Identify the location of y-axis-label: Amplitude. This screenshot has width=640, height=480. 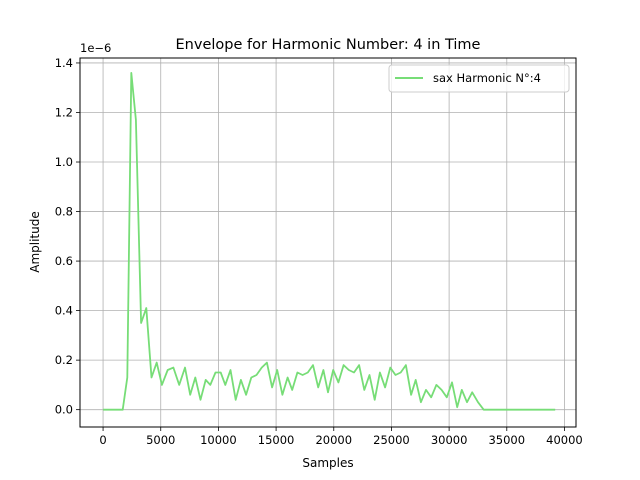
(35, 242).